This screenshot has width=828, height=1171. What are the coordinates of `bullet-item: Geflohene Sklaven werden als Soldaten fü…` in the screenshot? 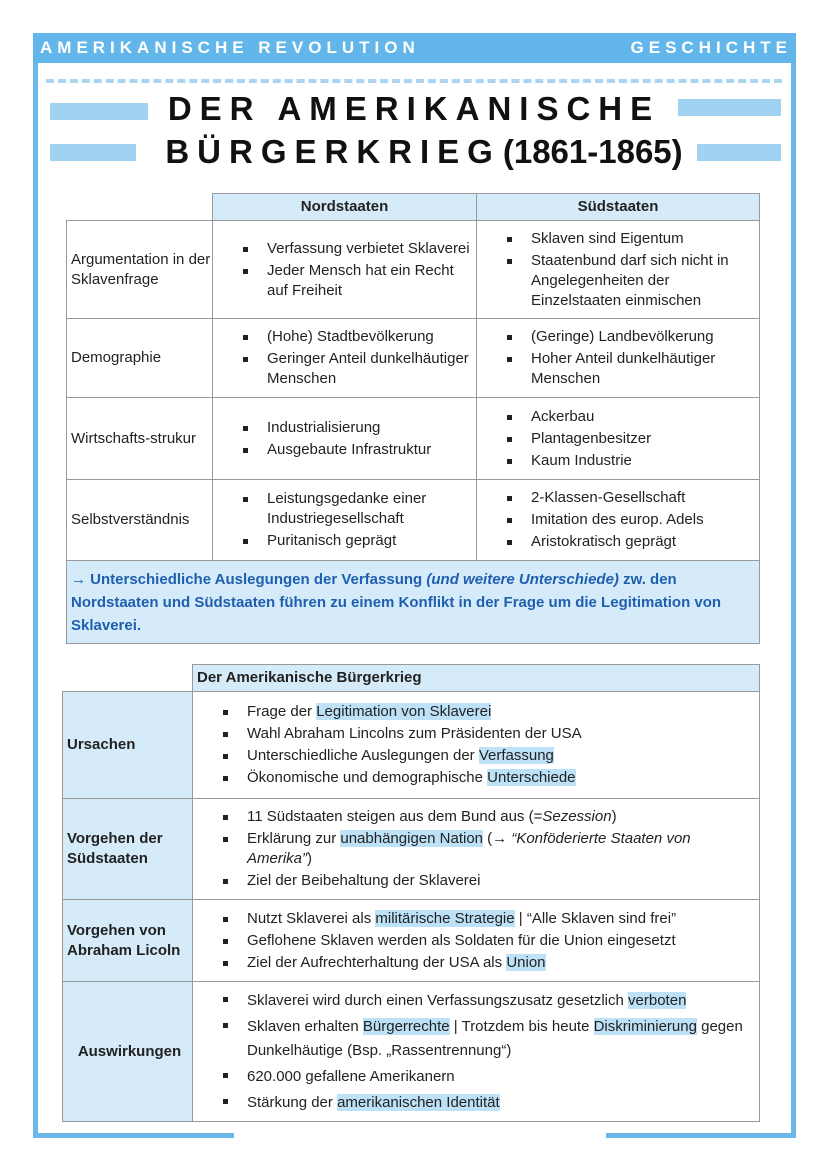 It's located at (491, 941).